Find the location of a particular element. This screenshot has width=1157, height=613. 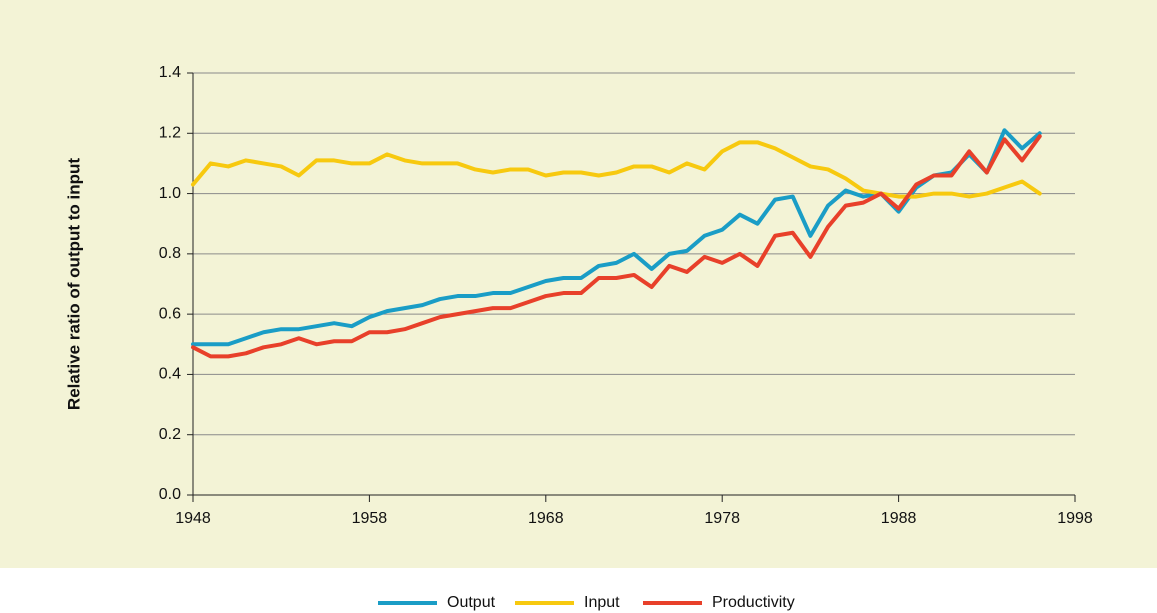

y-axis-label: Relative ratio of output to input is located at coordinates (73, 284).